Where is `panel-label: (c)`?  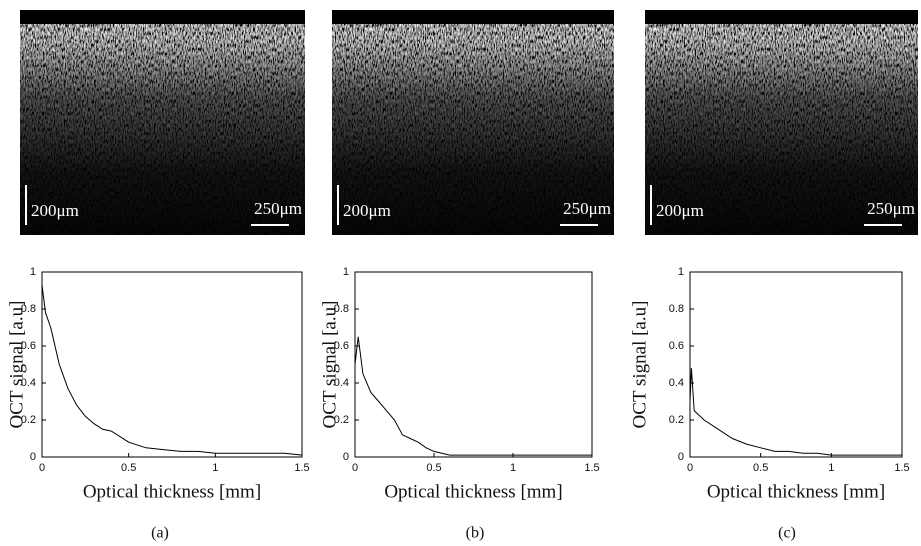 panel-label: (c) is located at coordinates (787, 533).